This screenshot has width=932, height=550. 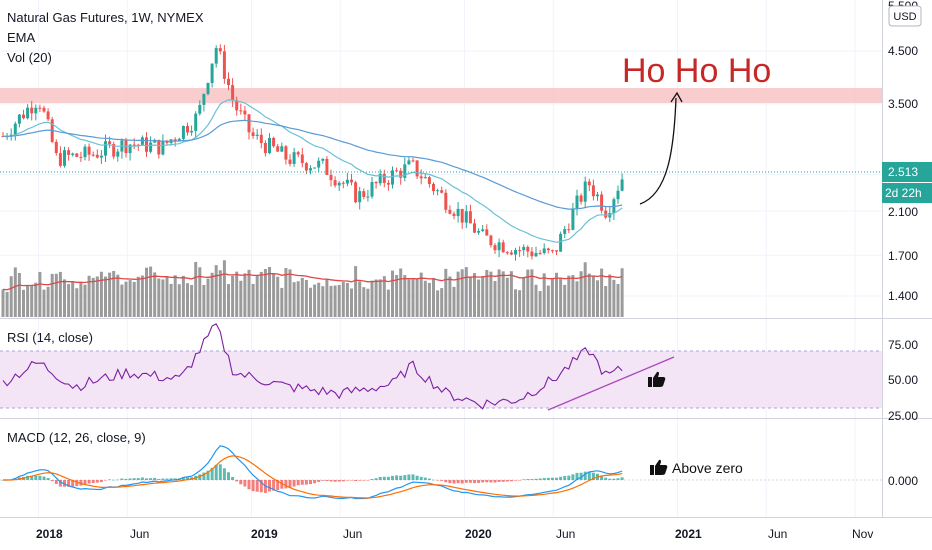 I want to click on ema-legend: EMA, so click(x=21, y=37).